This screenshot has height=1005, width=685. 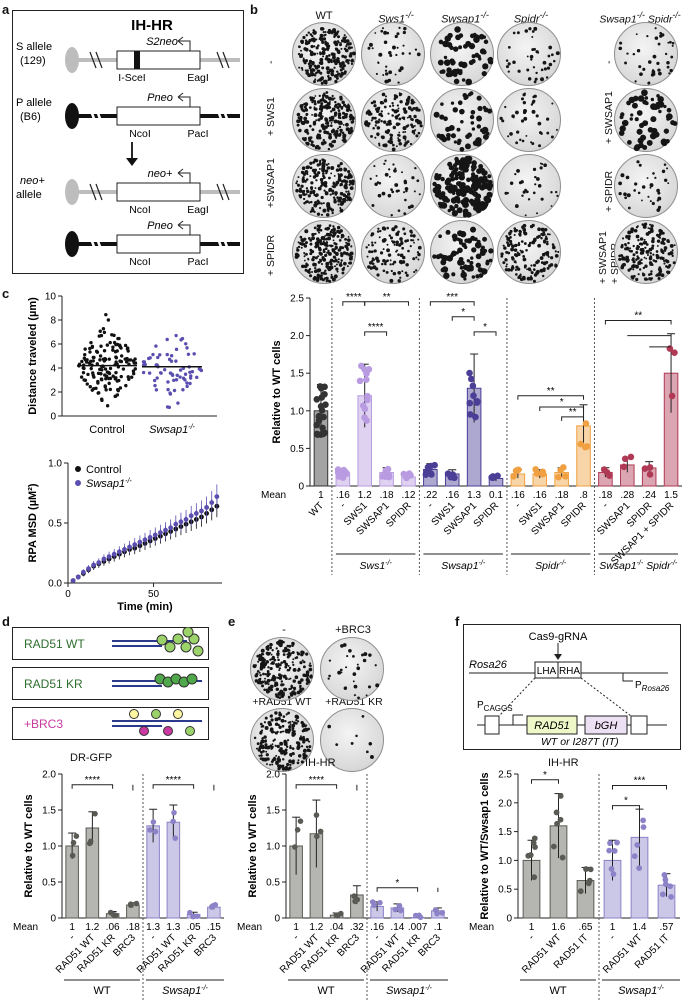 I want to click on y-tick-label: 1.0, so click(x=49, y=847).